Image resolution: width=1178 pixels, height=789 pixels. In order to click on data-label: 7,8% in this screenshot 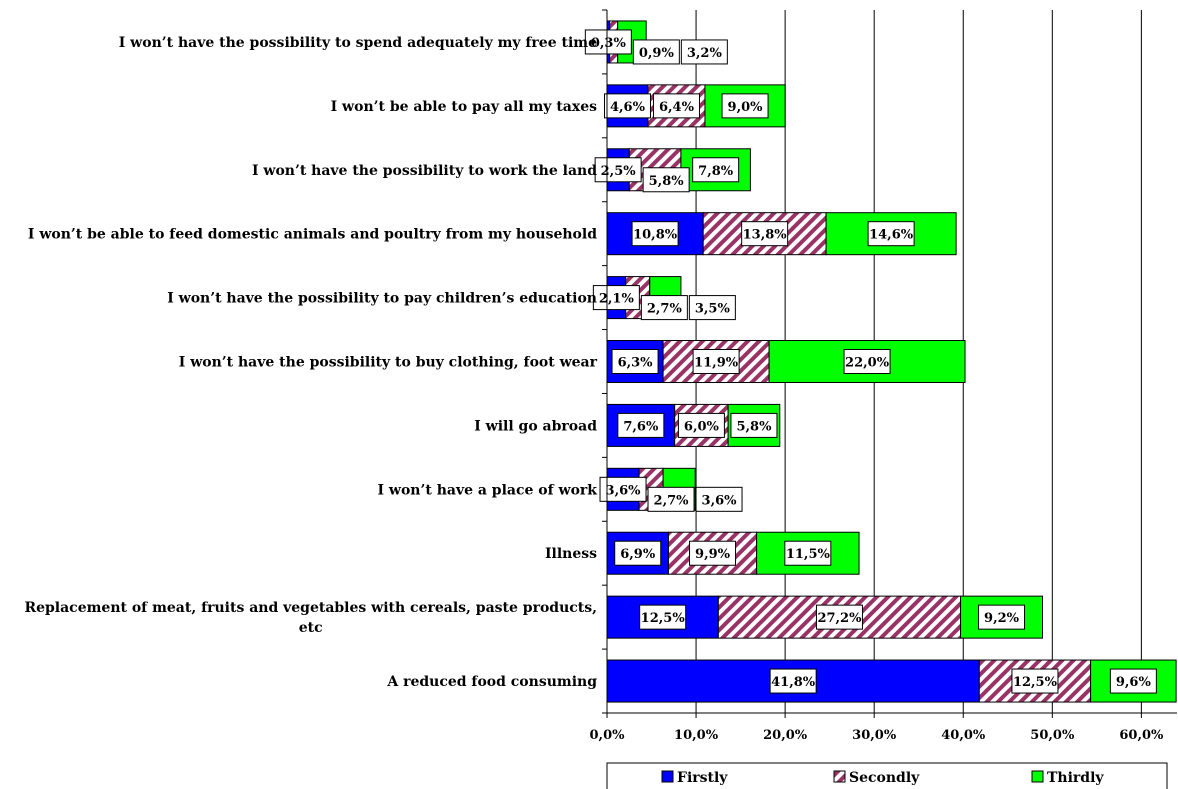, I will do `click(716, 171)`.